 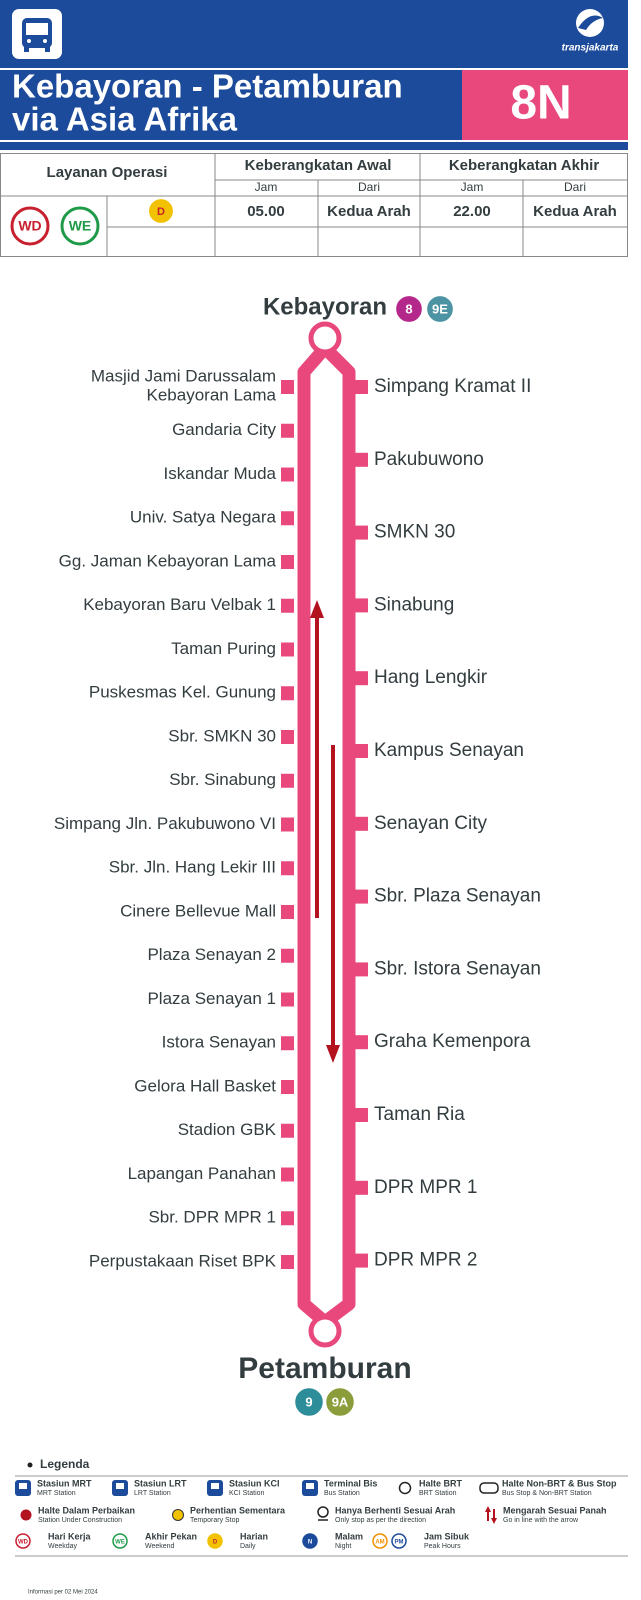 What do you see at coordinates (472, 211) in the screenshot?
I see `table-cell: 22.00` at bounding box center [472, 211].